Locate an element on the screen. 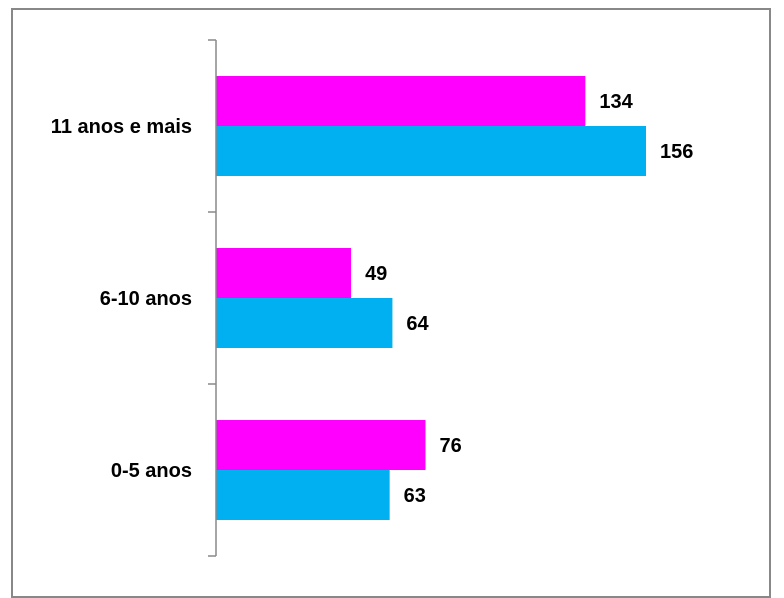 The image size is (784, 598). category-label: 0-5 anos is located at coordinates (151, 471).